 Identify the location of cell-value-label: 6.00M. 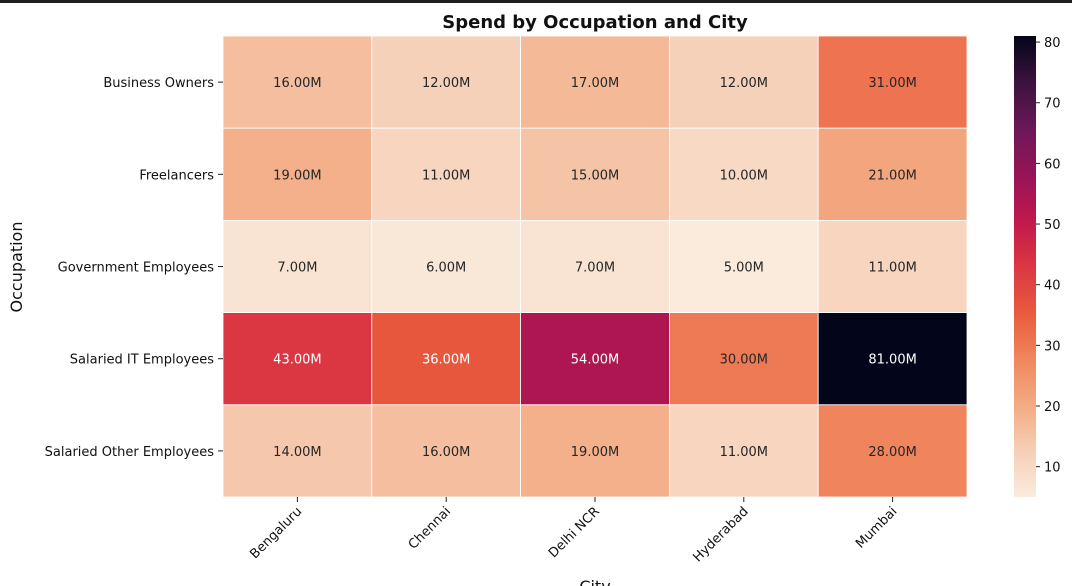
(446, 268).